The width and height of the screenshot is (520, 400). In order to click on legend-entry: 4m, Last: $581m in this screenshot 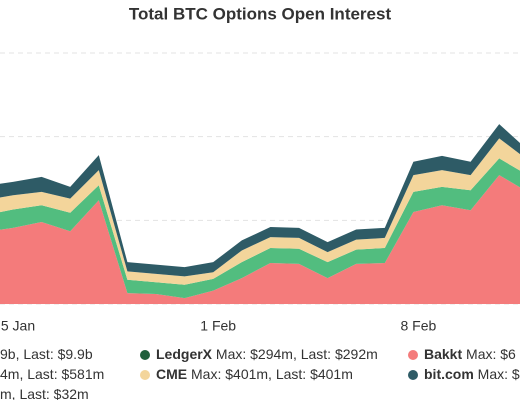, I will do `click(52, 374)`.